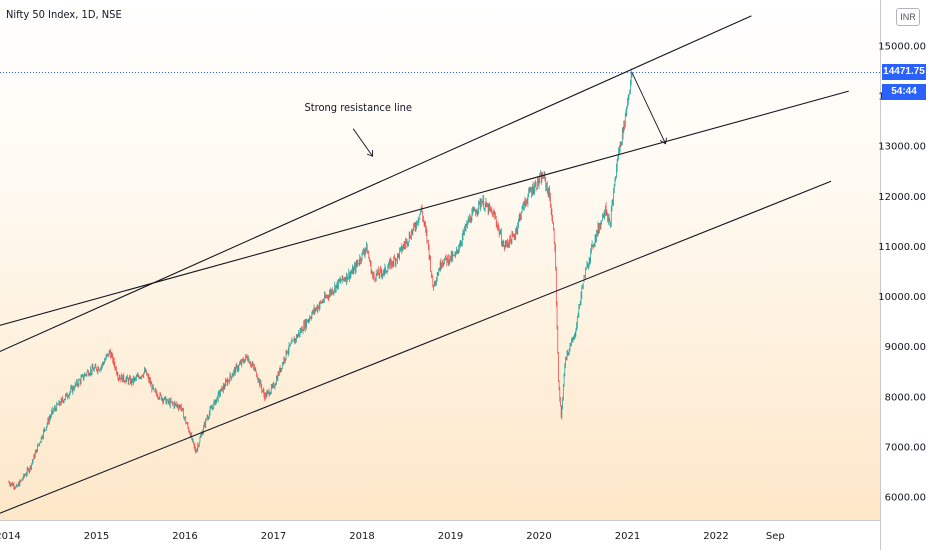 The height and width of the screenshot is (551, 932). Describe the element at coordinates (905, 397) in the screenshot. I see `y-tick-label: 8000.00` at that location.